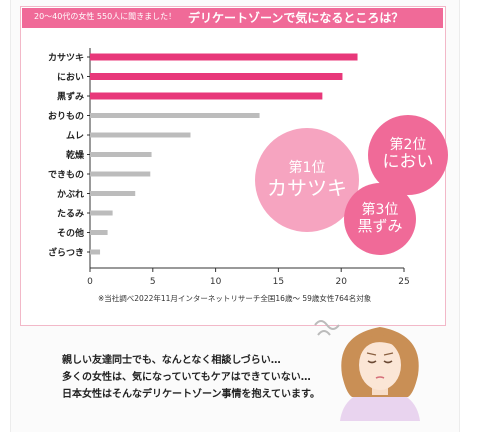 The image size is (482, 440). I want to click on rank-1-bubble: 第1位 カサツキ, so click(307, 180).